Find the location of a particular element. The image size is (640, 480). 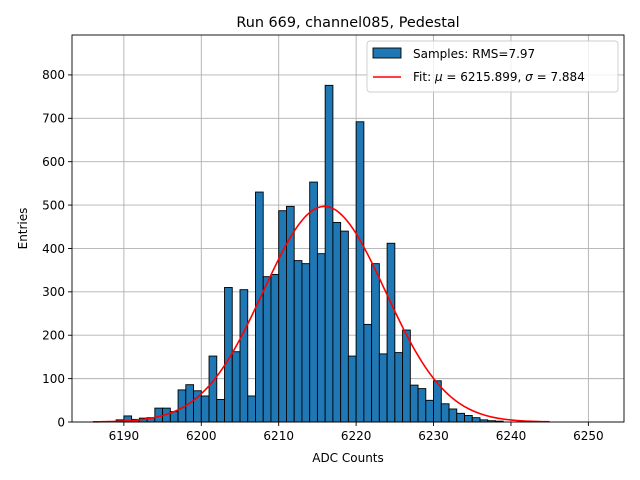

y-tick-label: 600 is located at coordinates (53, 162).